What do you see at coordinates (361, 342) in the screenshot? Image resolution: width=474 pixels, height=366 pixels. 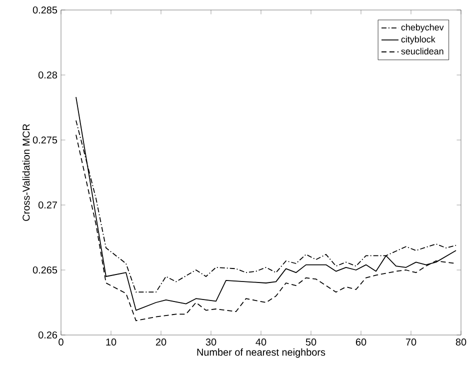 I see `x-tick-label: 60` at bounding box center [361, 342].